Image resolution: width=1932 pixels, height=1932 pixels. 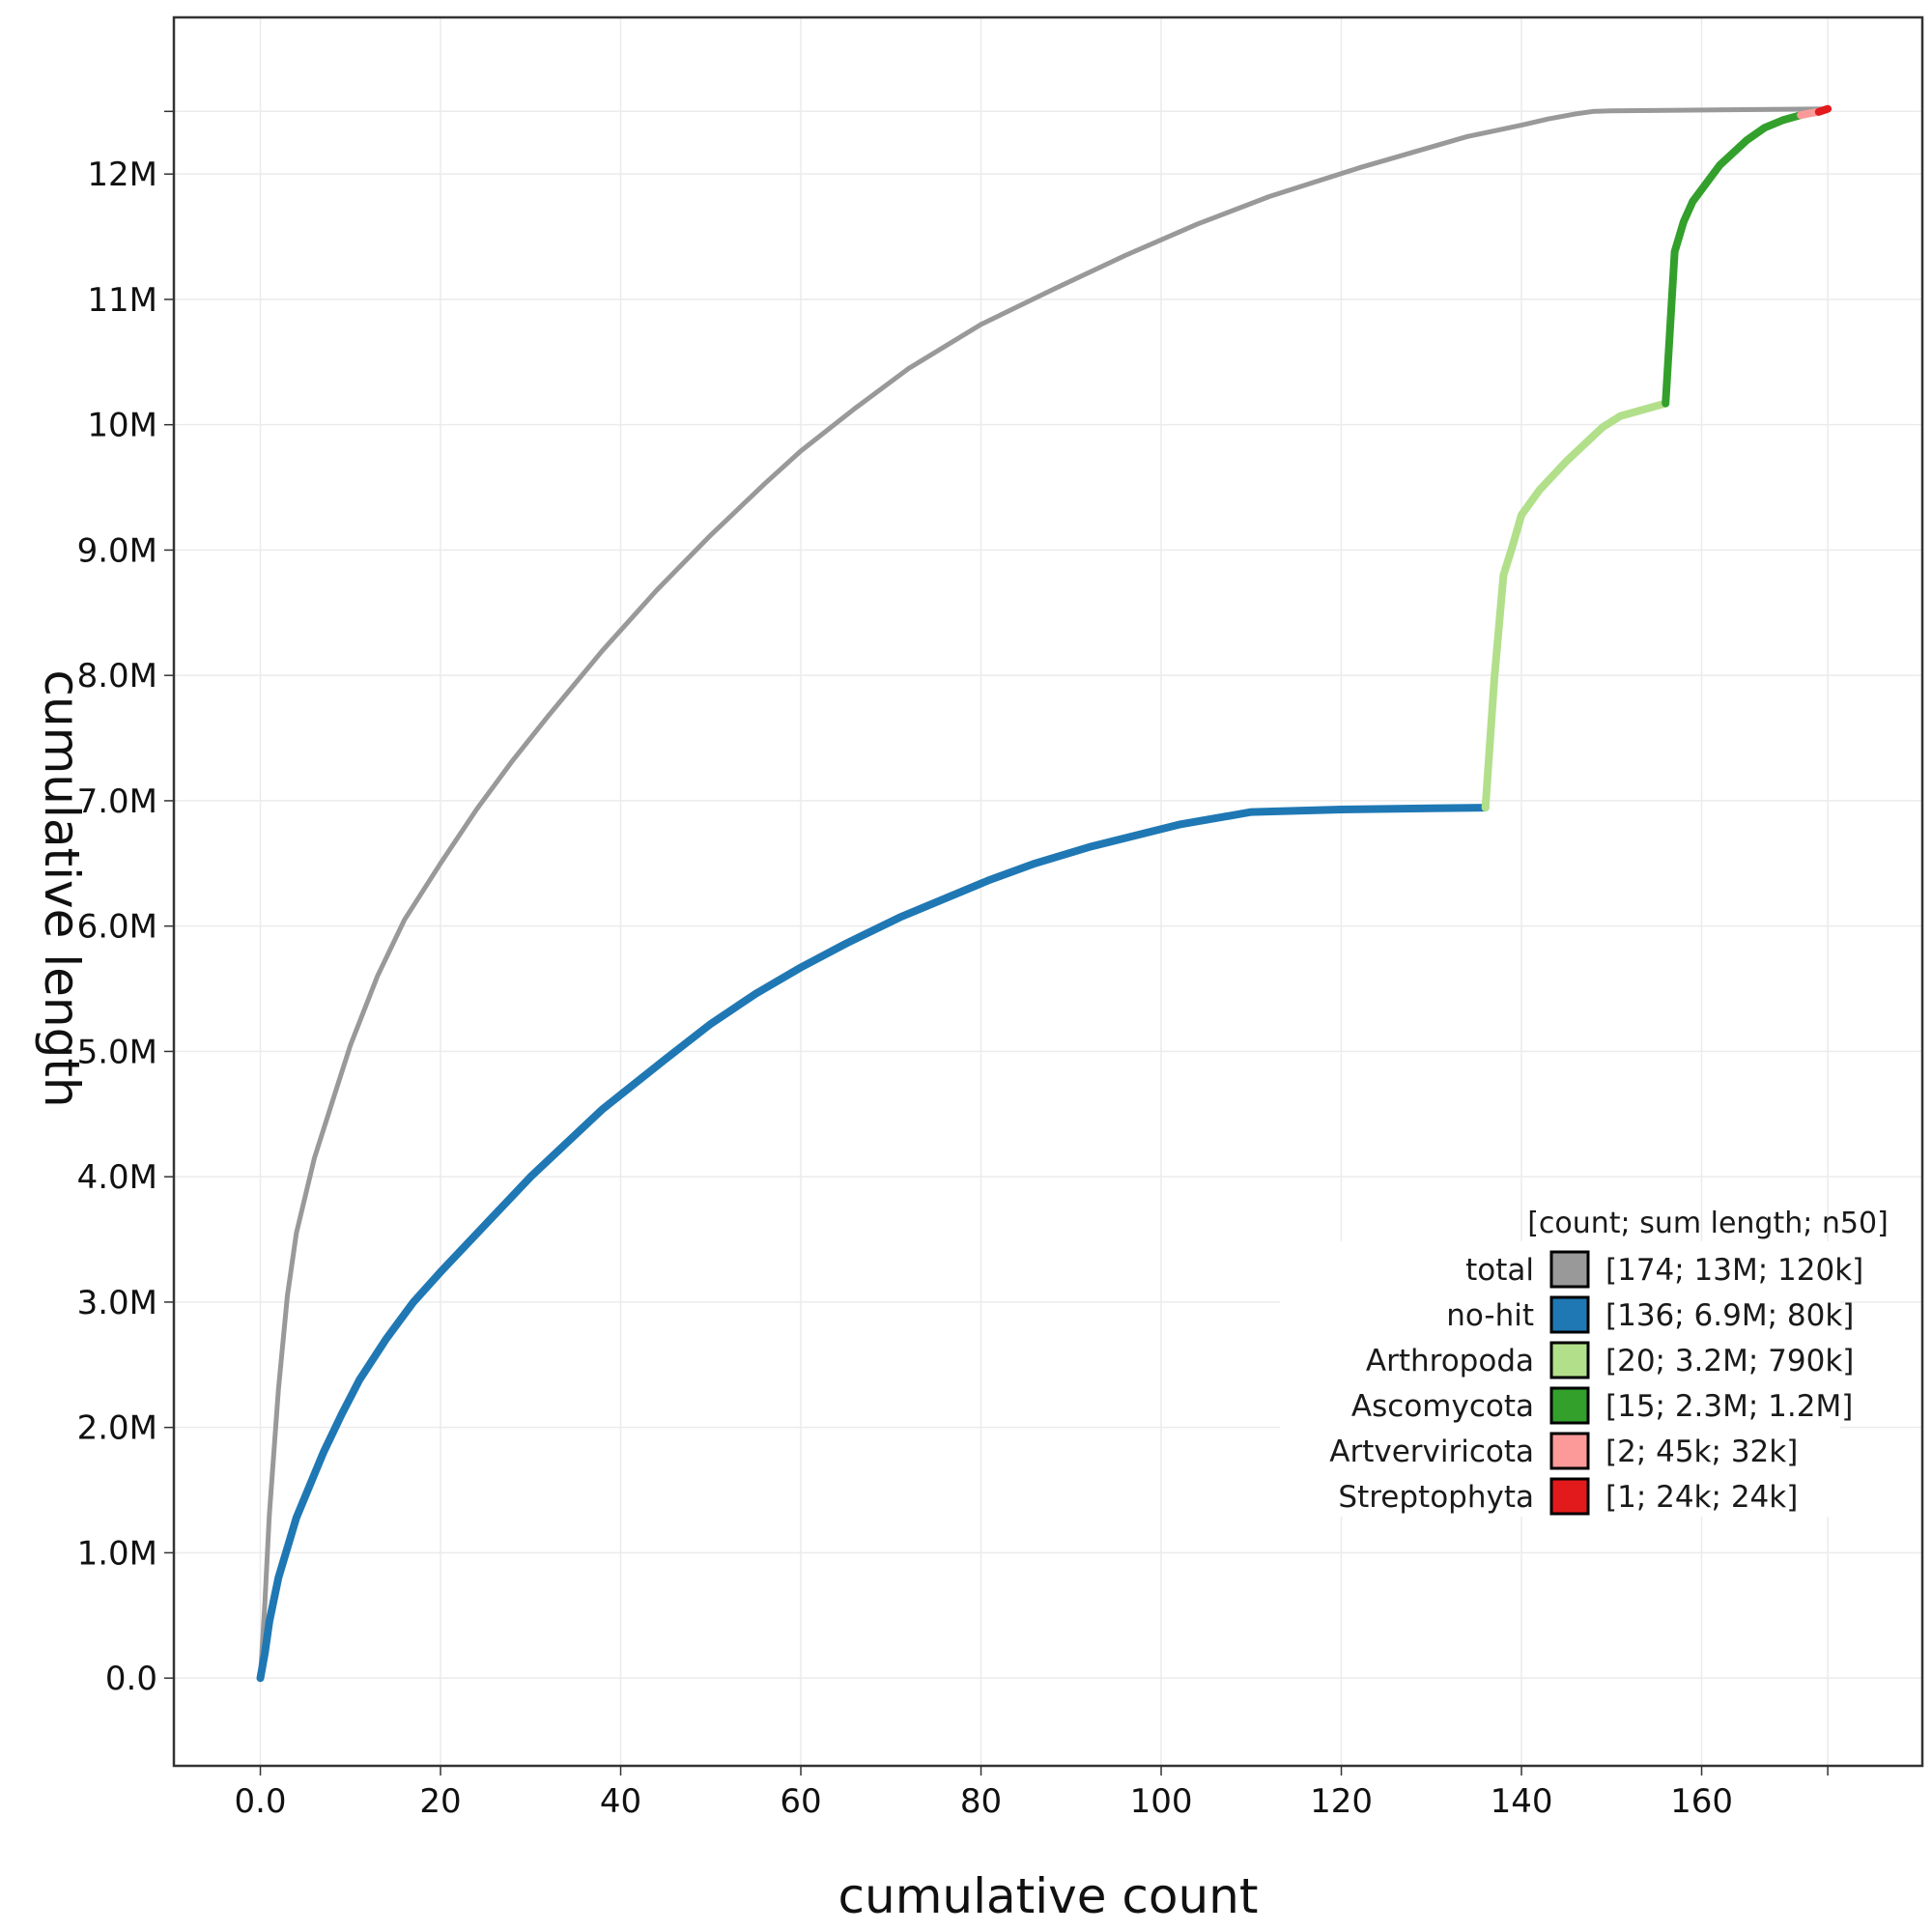 What do you see at coordinates (117, 550) in the screenshot?
I see `y-tick-label: 9.0M` at bounding box center [117, 550].